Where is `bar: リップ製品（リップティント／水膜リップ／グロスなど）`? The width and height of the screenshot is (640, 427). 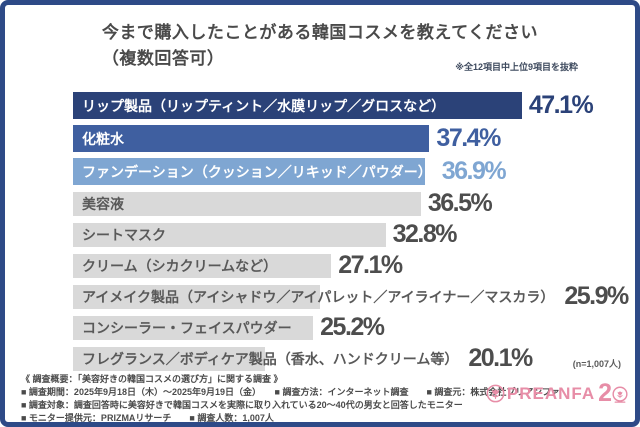 bar: リップ製品（リップティント／水膜リップ／グロスなど） is located at coordinates (297, 105).